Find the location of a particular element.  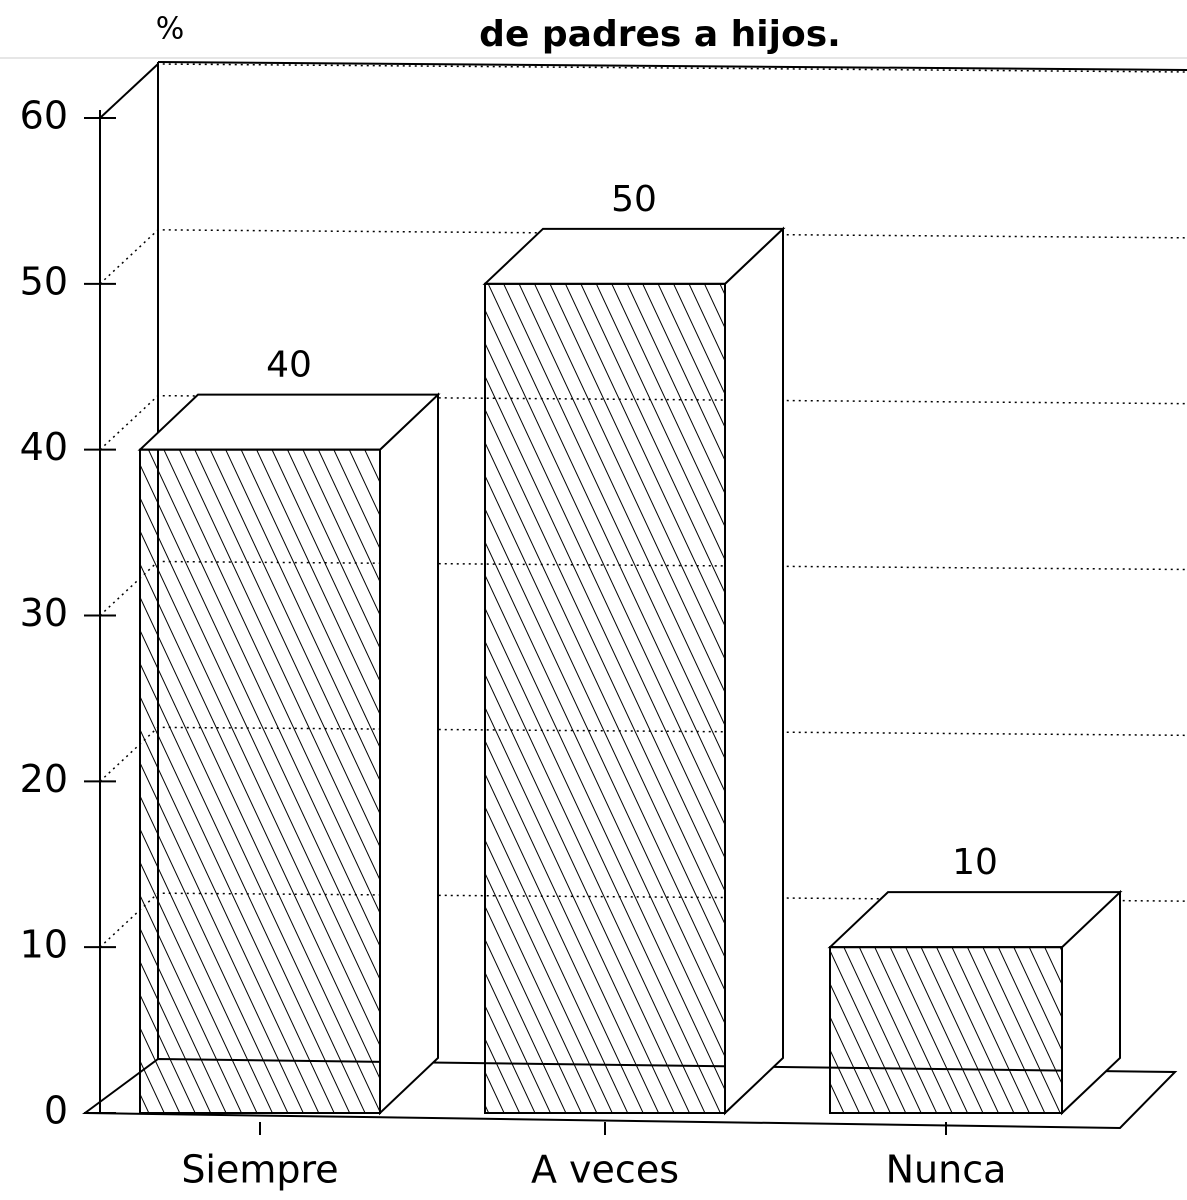

x-tick-label: A veces is located at coordinates (605, 1170).